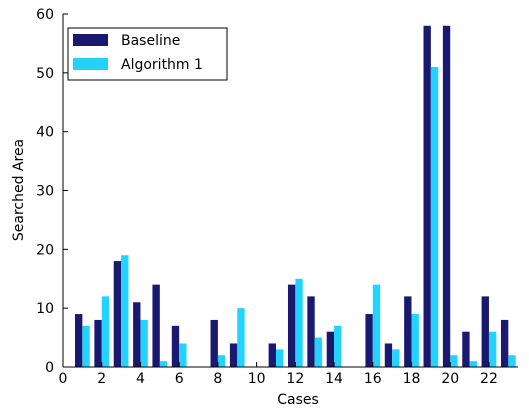 This screenshot has height=408, width=529. Describe the element at coordinates (49, 368) in the screenshot. I see `y-tick-label: 0` at that location.